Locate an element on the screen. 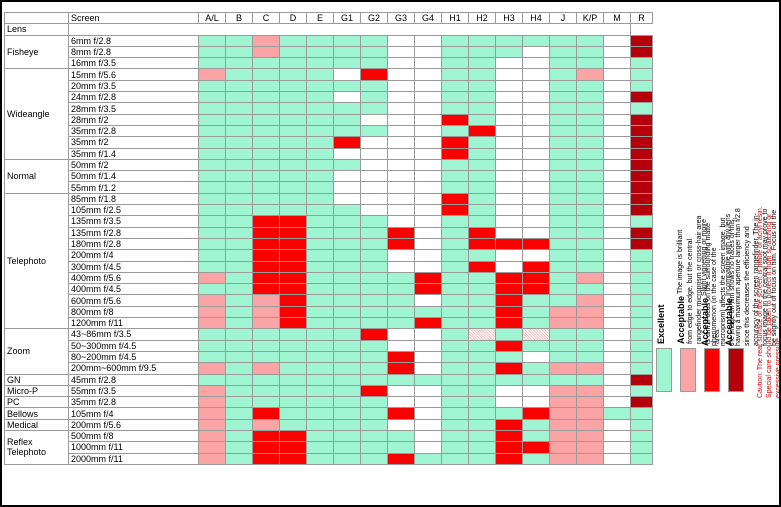 The height and width of the screenshot is (507, 781). column-header: C is located at coordinates (266, 18).